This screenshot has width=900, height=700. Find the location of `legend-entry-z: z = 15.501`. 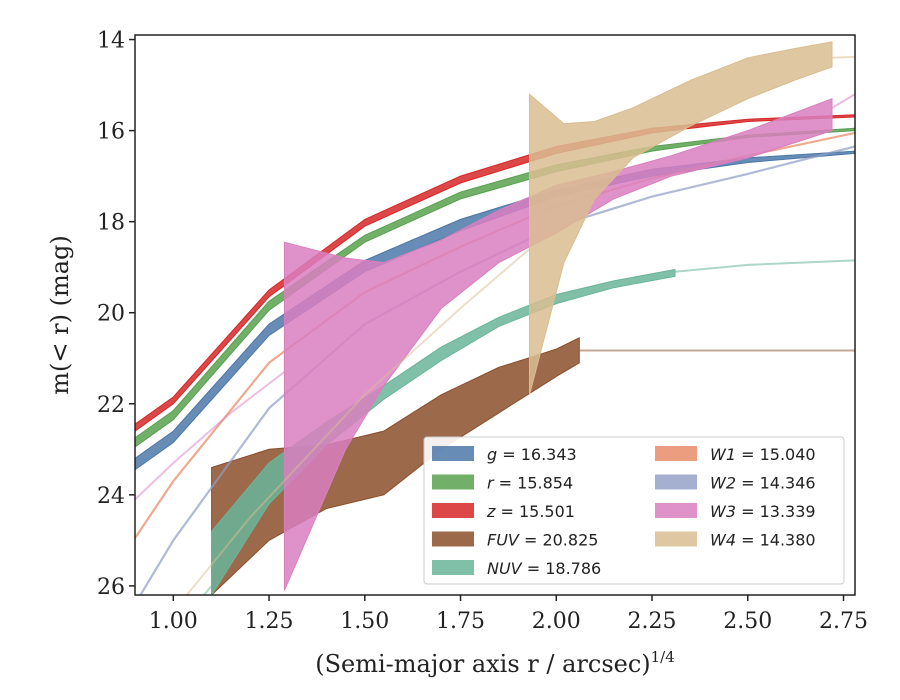

legend-entry-z: z = 15.501 is located at coordinates (503, 511).